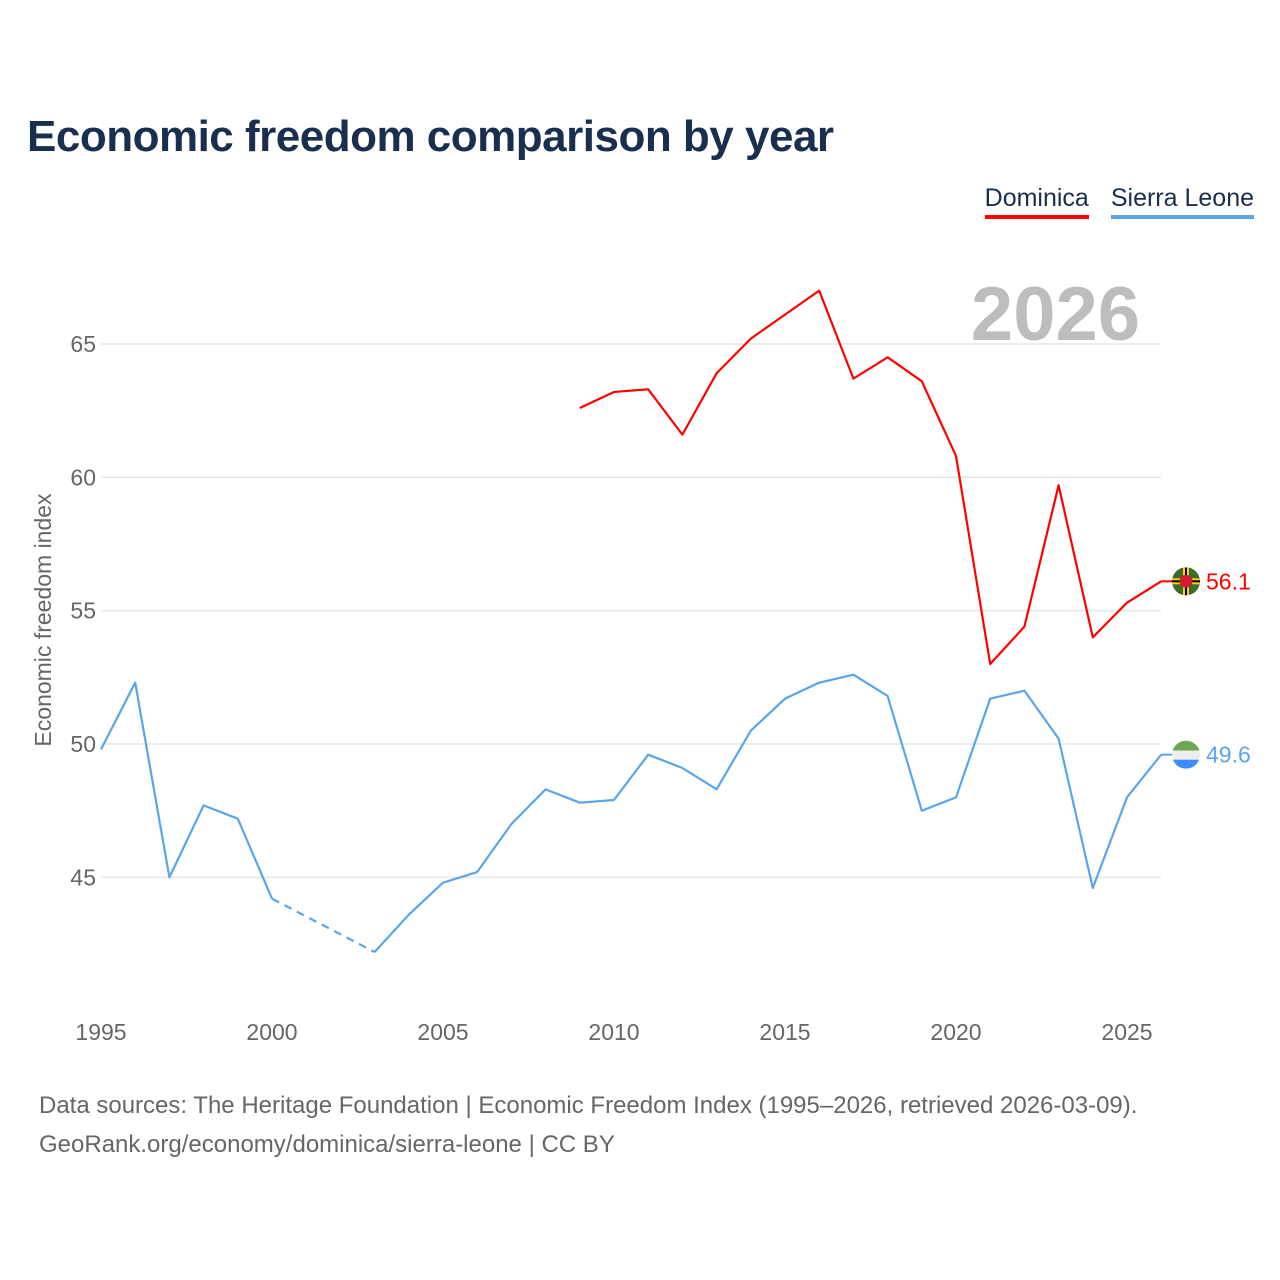  I want to click on x-tick-label: 2010, so click(613, 1032).